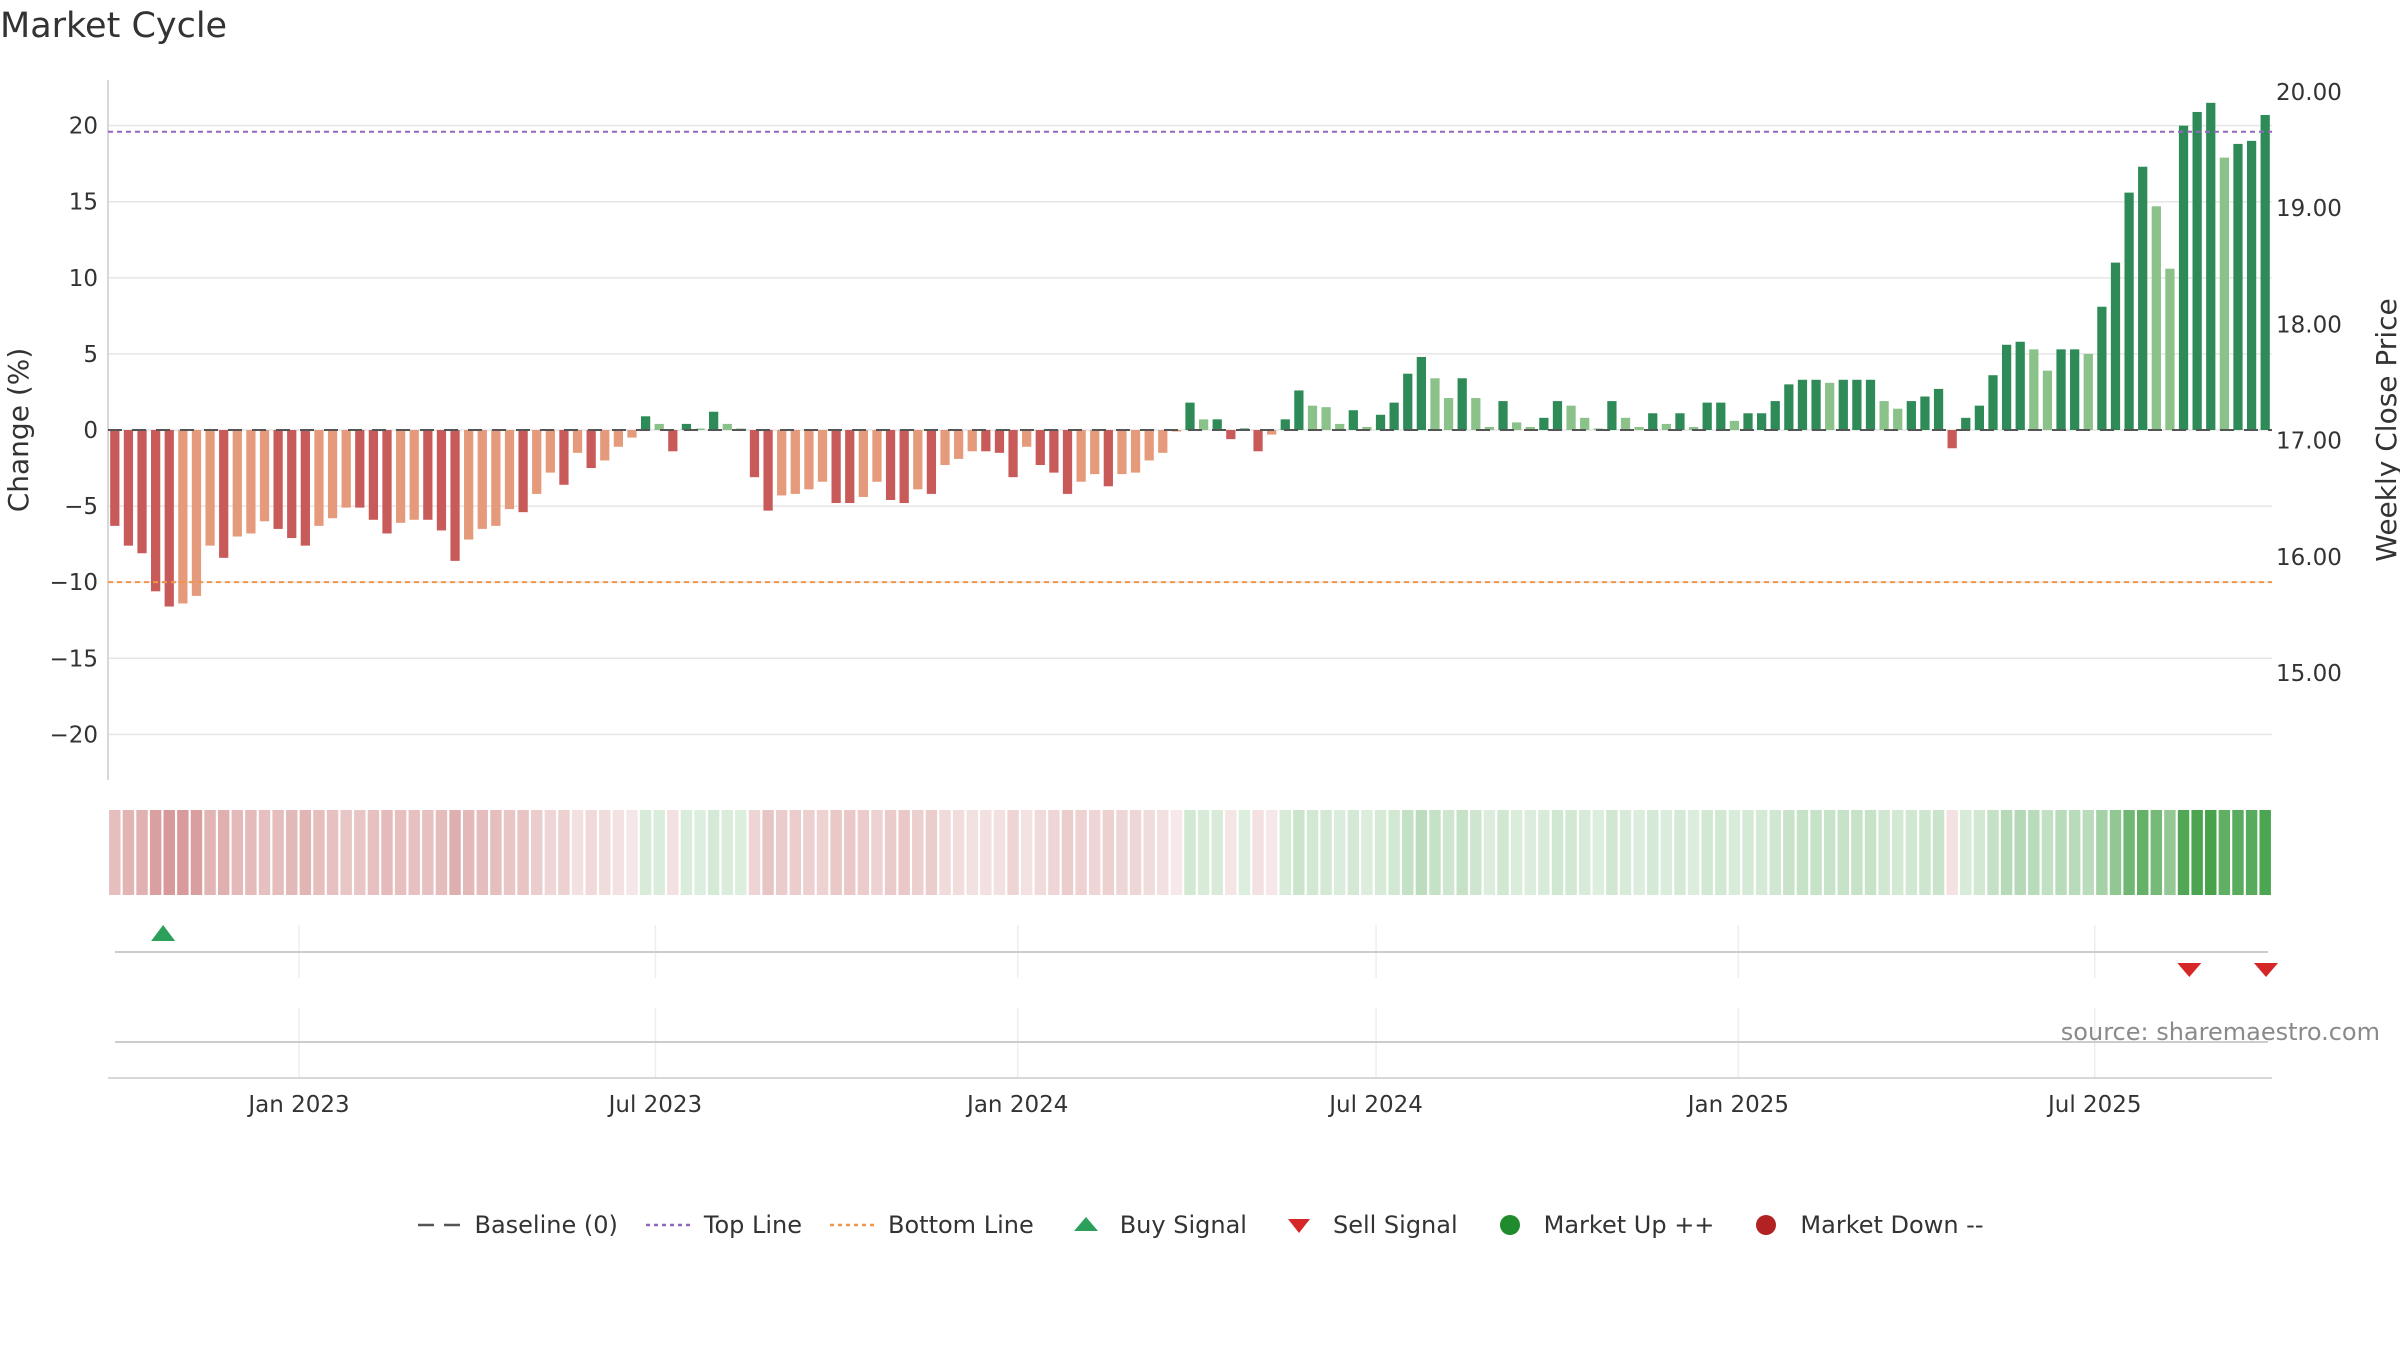 The width and height of the screenshot is (2400, 1350). I want to click on legend-item: Baseline (0), so click(517, 1225).